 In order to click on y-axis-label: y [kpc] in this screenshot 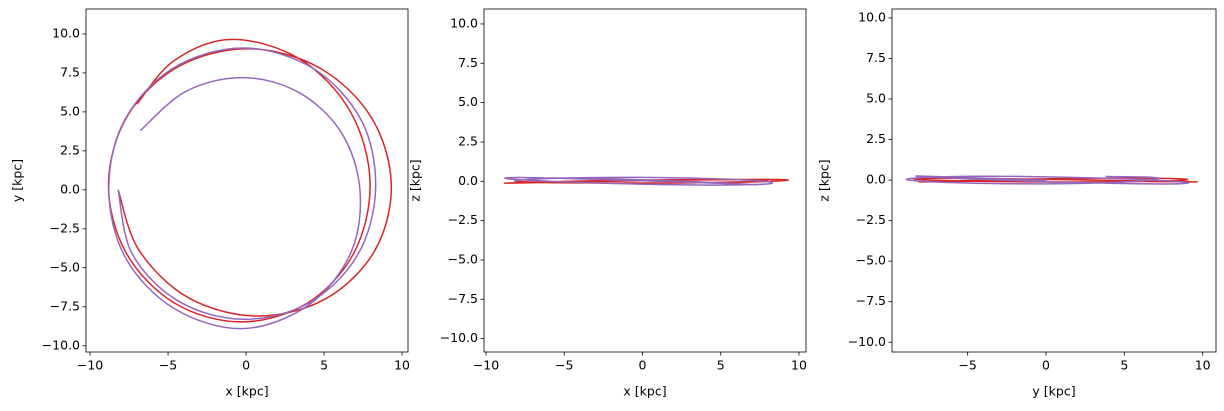, I will do `click(17, 180)`.